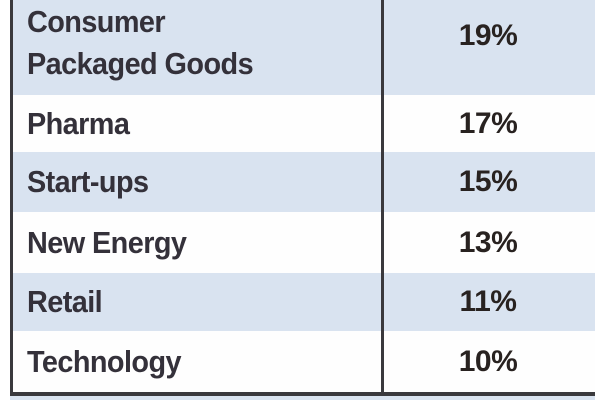  Describe the element at coordinates (184, 42) in the screenshot. I see `category-cell: Consumer Packaged Goods` at that location.